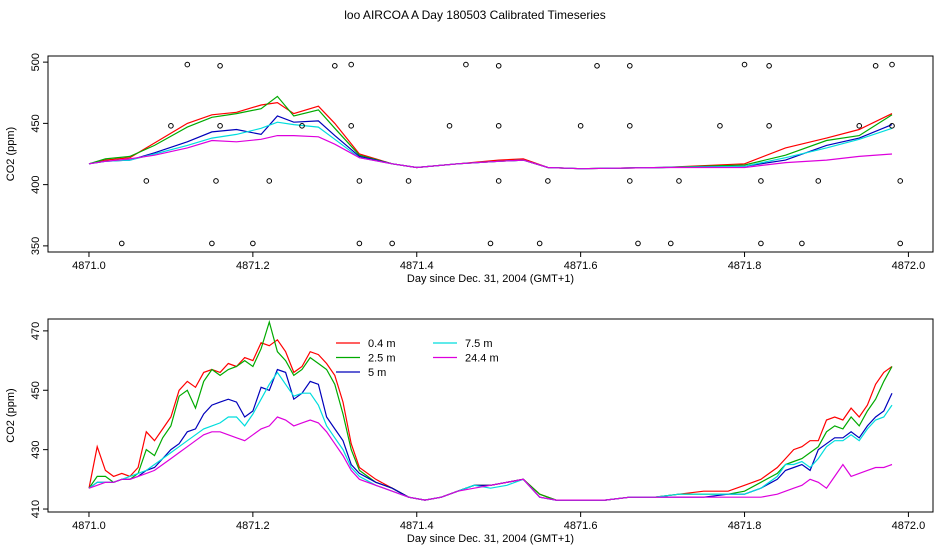 The image size is (950, 550). I want to click on y-tick-label: 430, so click(36, 449).